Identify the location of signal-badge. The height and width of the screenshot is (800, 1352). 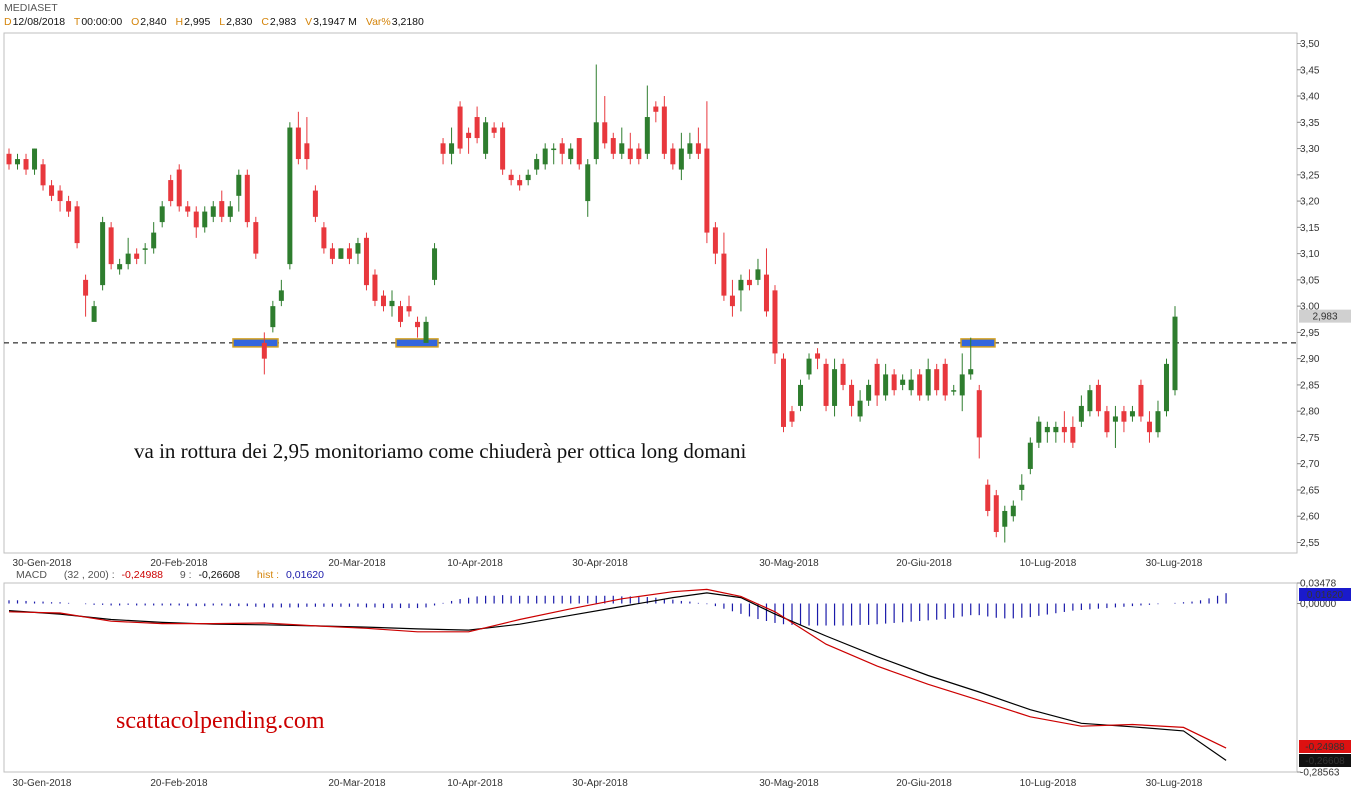
(1325, 760).